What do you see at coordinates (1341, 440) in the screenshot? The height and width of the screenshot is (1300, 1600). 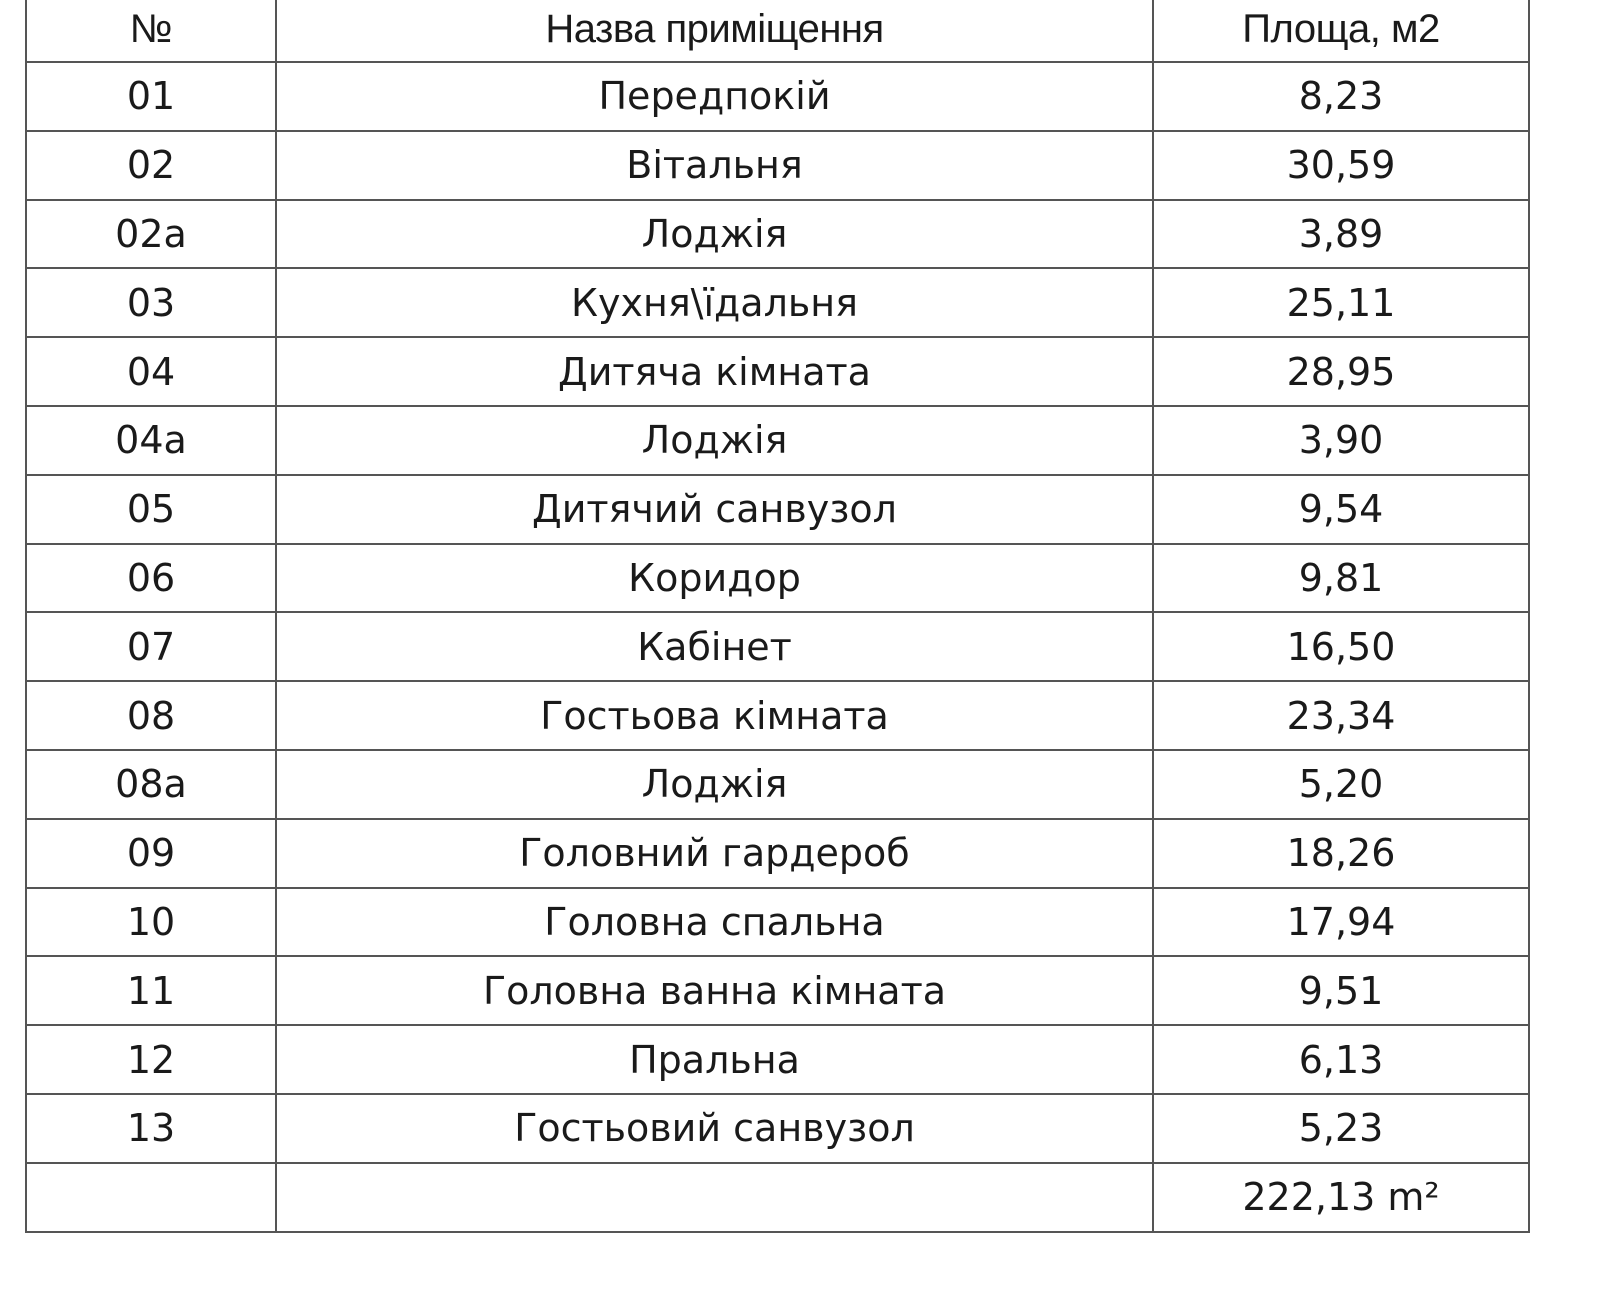 I see `cell-area: 3,90` at bounding box center [1341, 440].